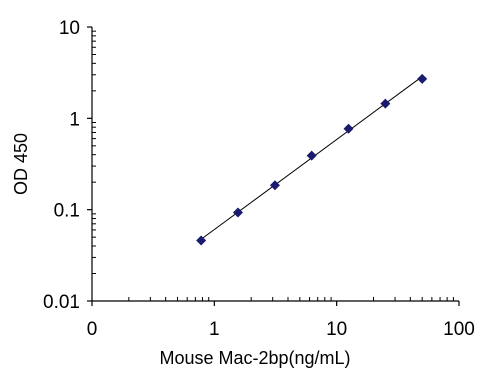 This screenshot has width=479, height=369. What do you see at coordinates (21, 164) in the screenshot?
I see `y-axis-title: OD 450` at bounding box center [21, 164].